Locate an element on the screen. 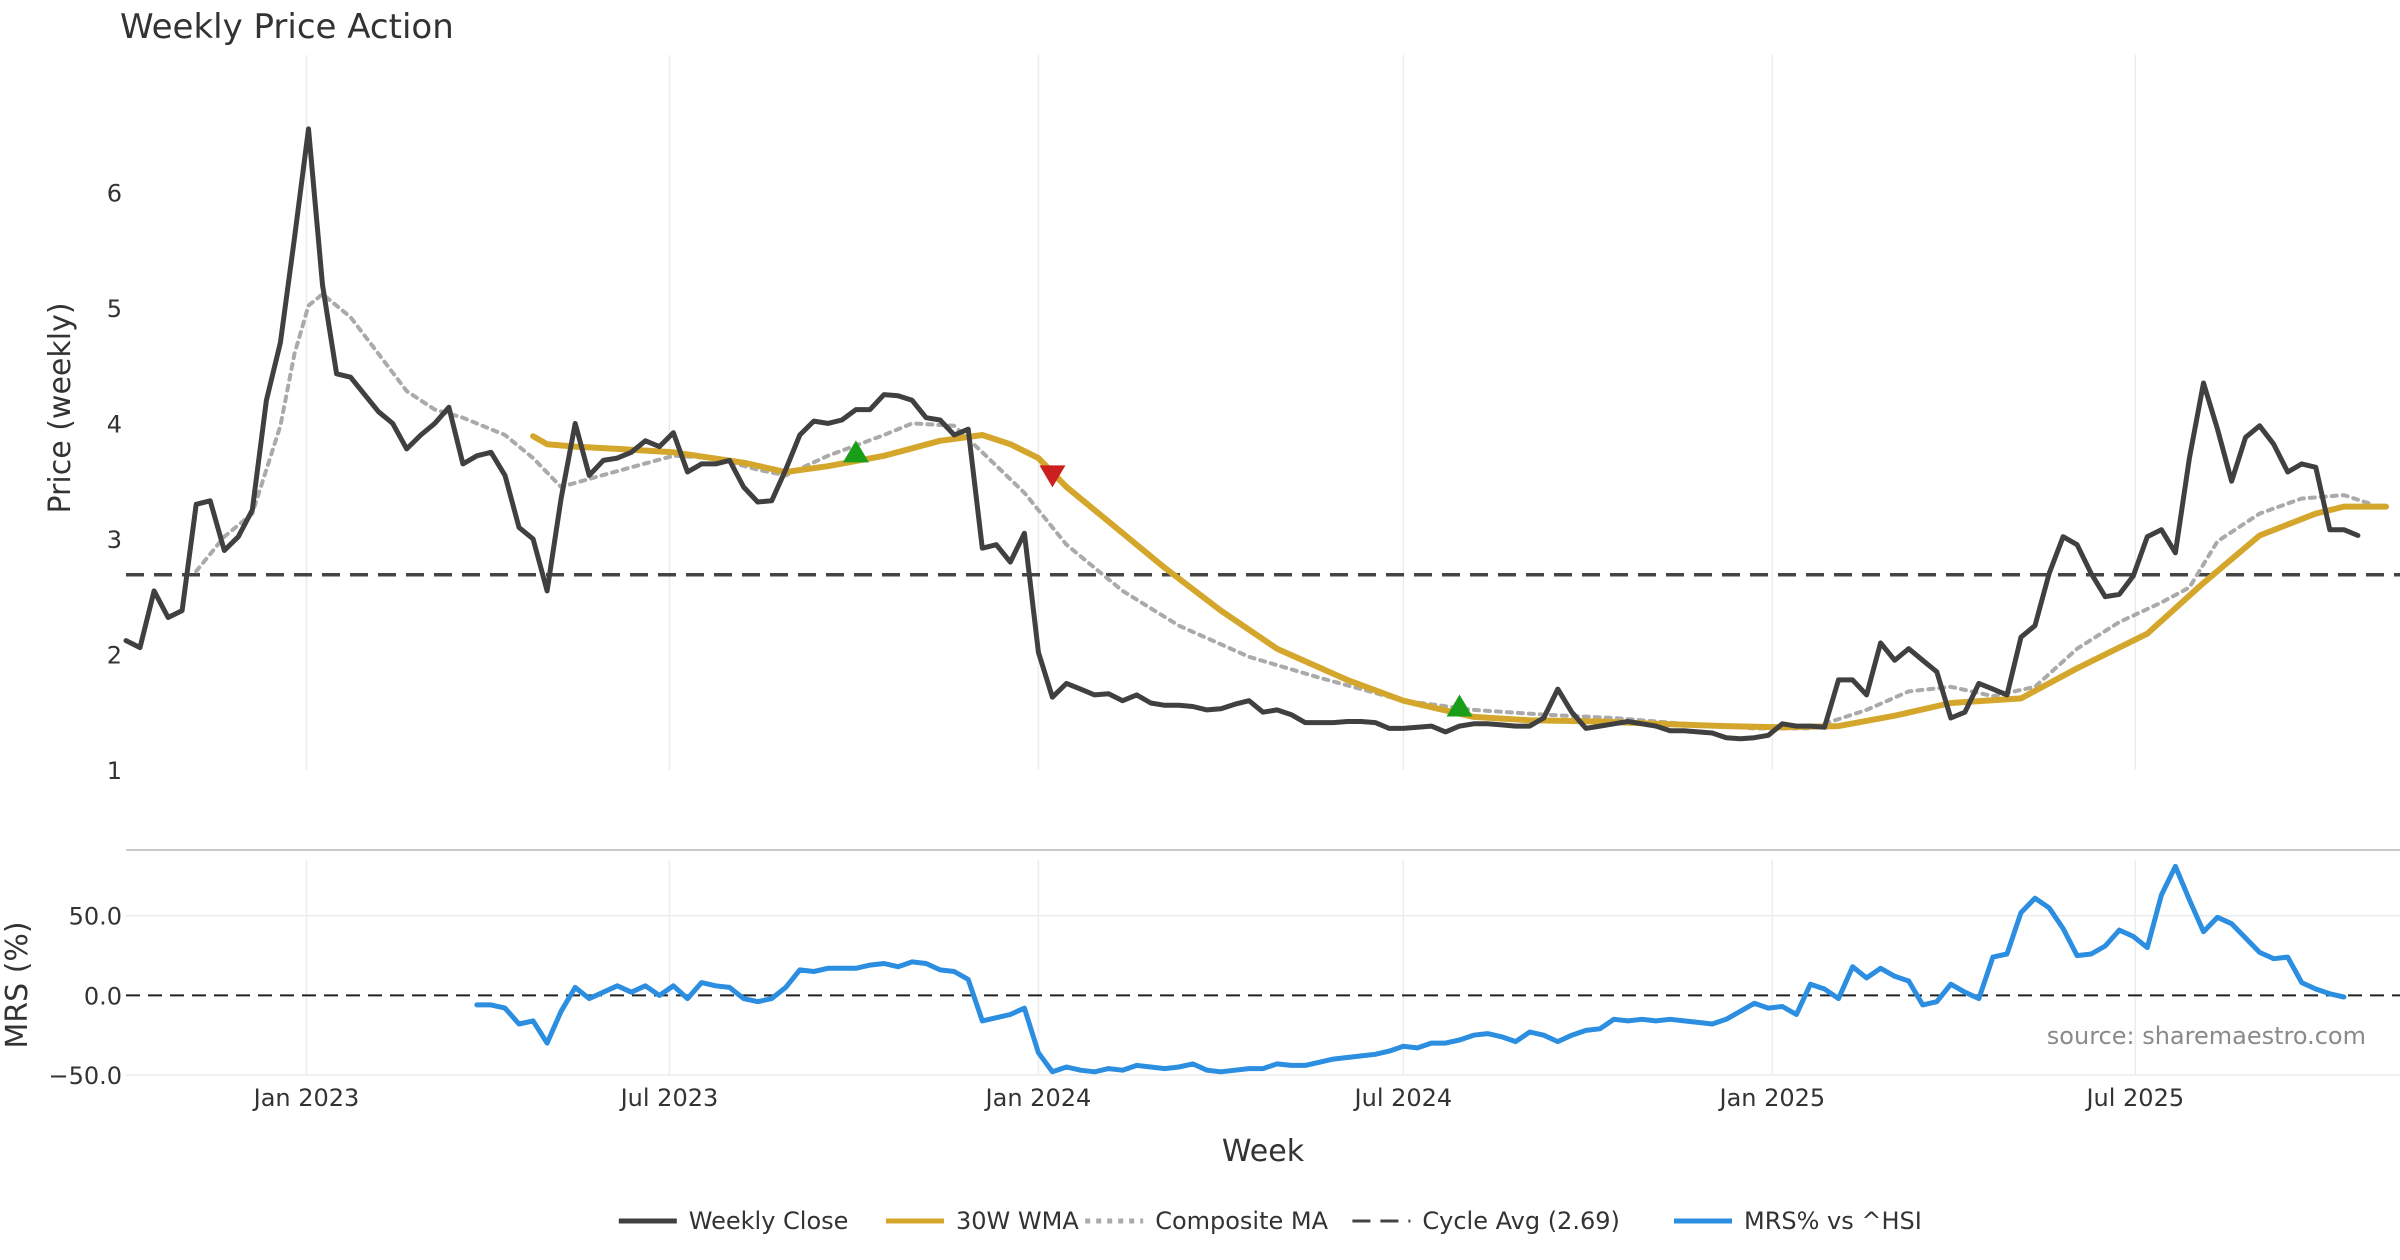  price-y-tick-label: 6 is located at coordinates (114, 193).